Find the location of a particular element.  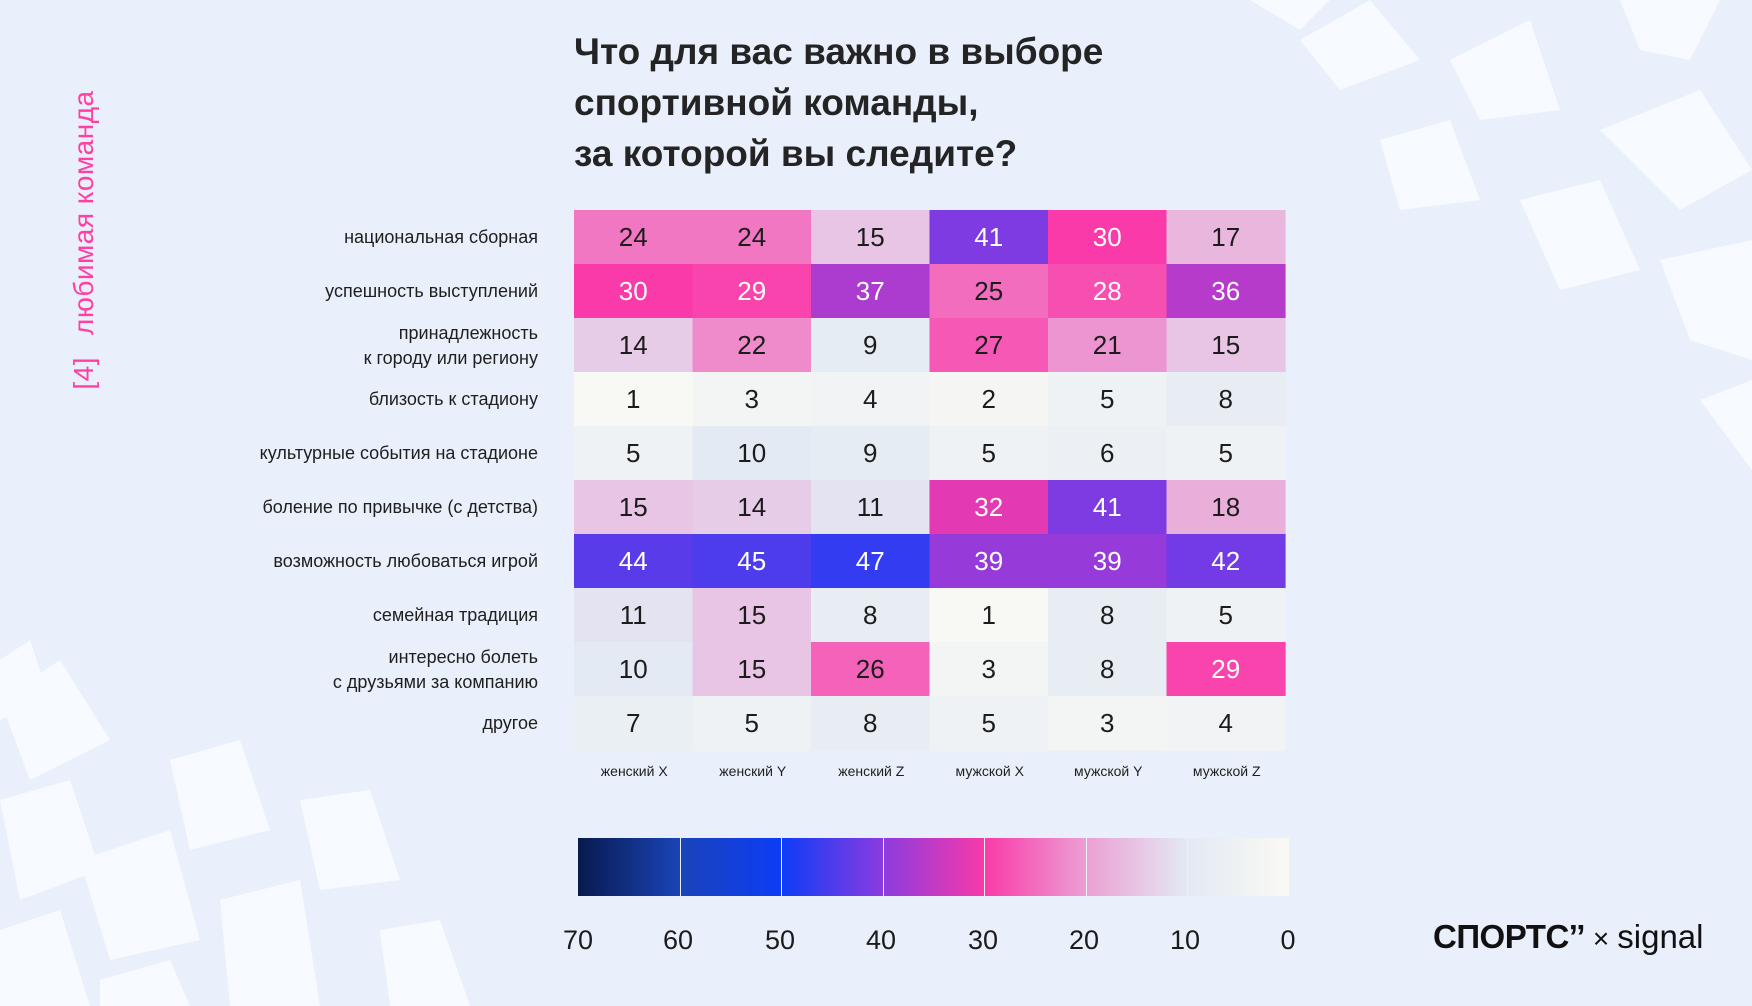

cell-value: 7 is located at coordinates (633, 723).